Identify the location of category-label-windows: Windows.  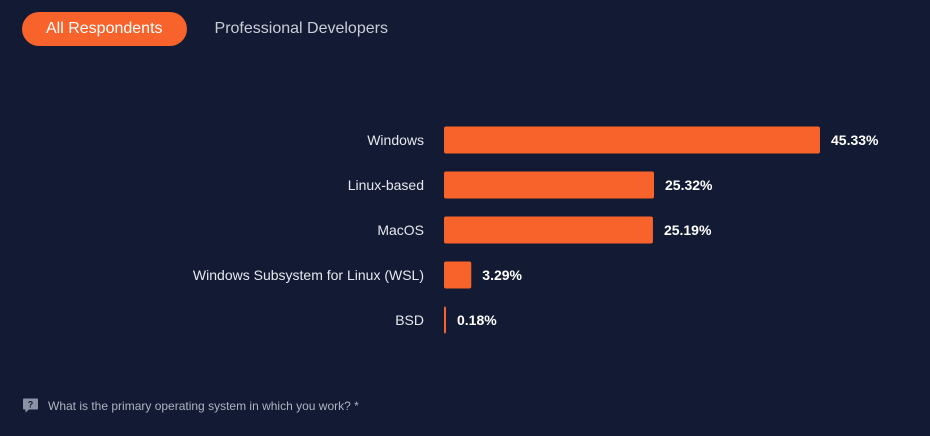
(395, 140).